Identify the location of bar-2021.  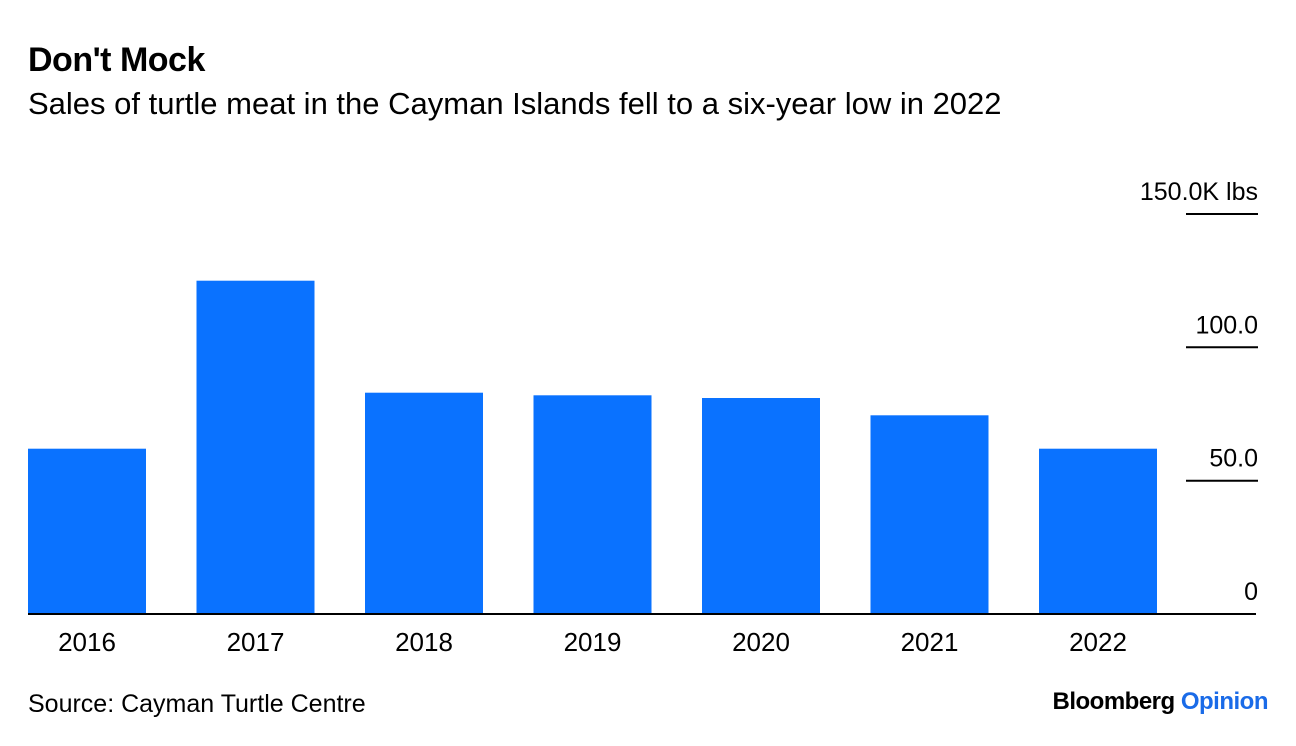
(929, 514).